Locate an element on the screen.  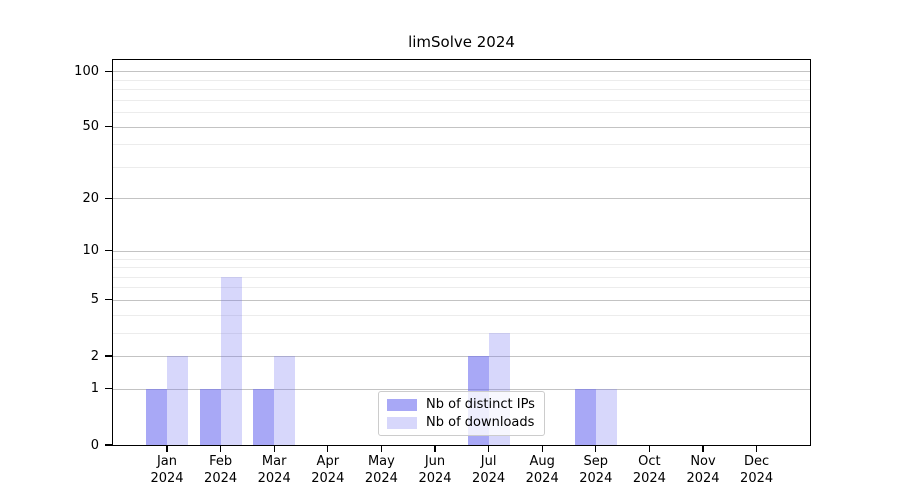
y-tick-label: 5 is located at coordinates (94, 300).